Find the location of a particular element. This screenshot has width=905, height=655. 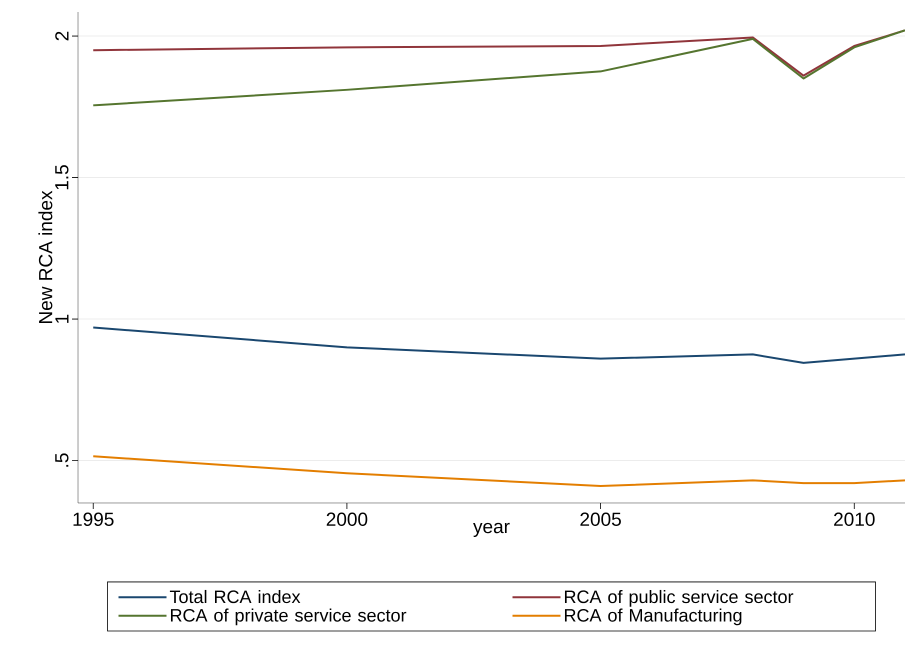

y-tick-label: .5 is located at coordinates (61, 460).